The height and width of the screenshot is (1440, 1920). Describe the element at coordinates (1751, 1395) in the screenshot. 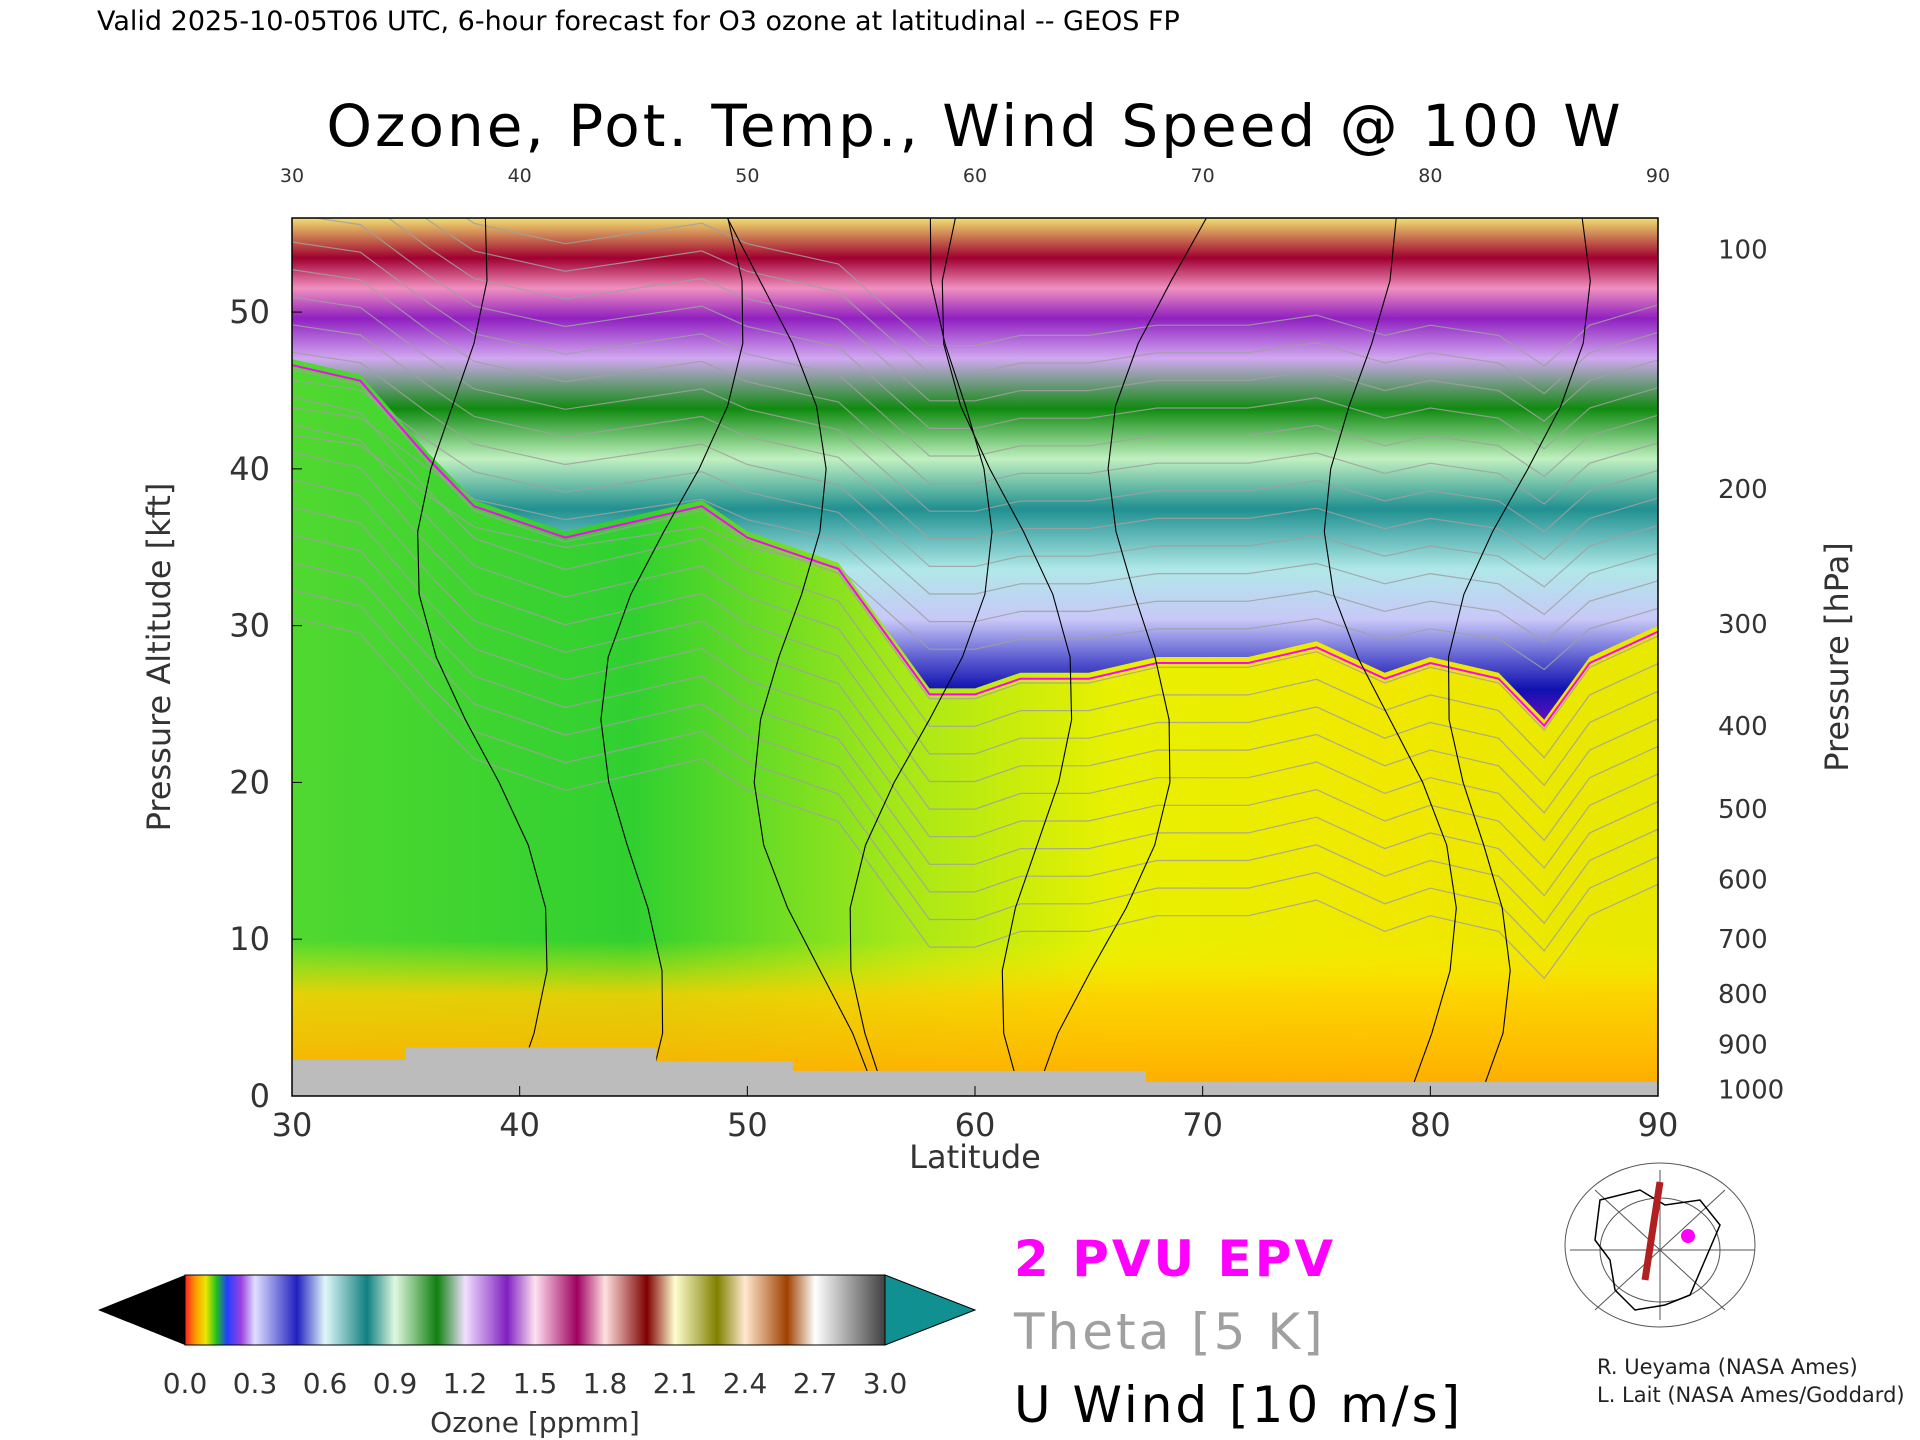

I see `credit-line: L. Lait (NASA Ames/Goddard)` at that location.